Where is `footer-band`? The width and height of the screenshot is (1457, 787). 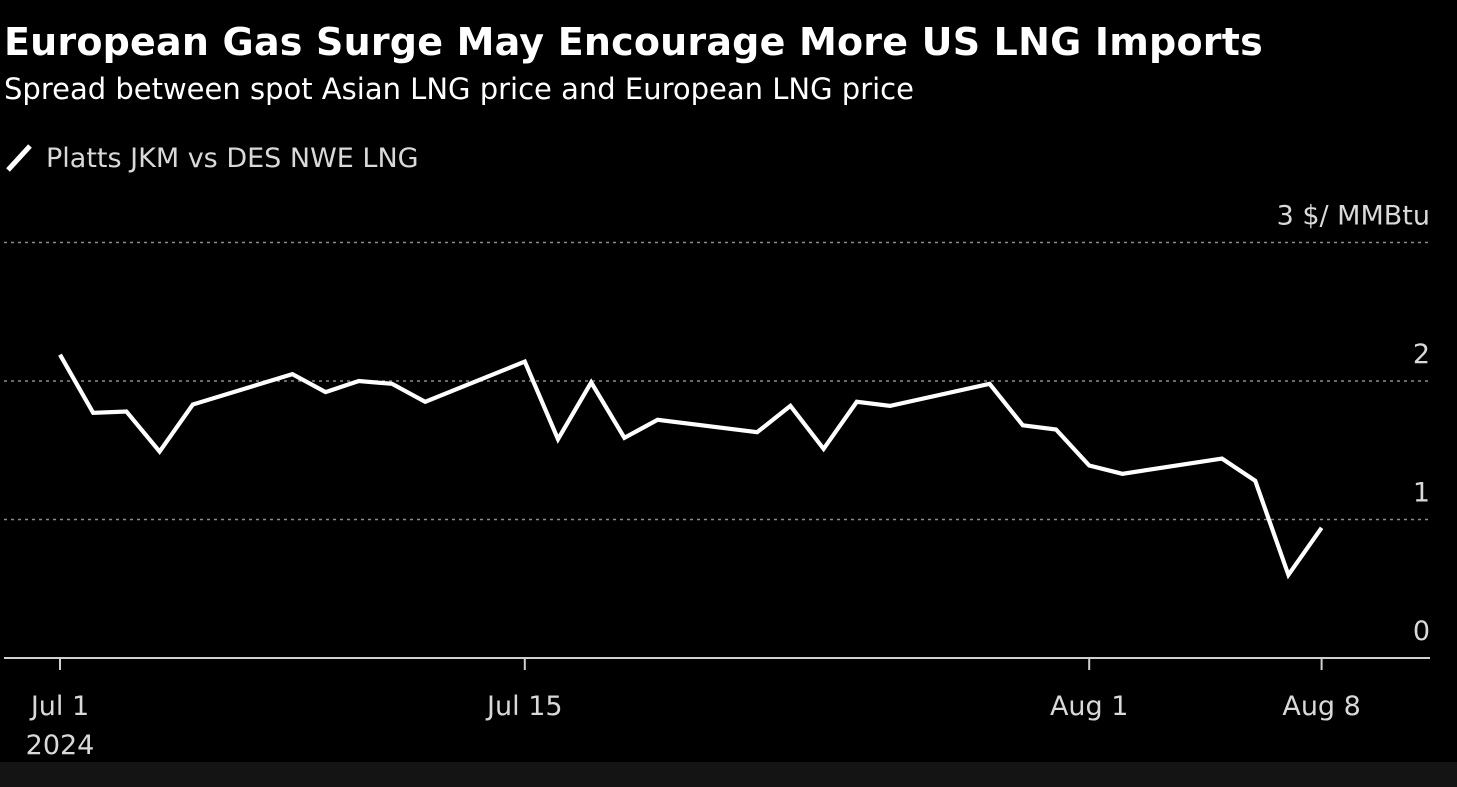 footer-band is located at coordinates (728, 774).